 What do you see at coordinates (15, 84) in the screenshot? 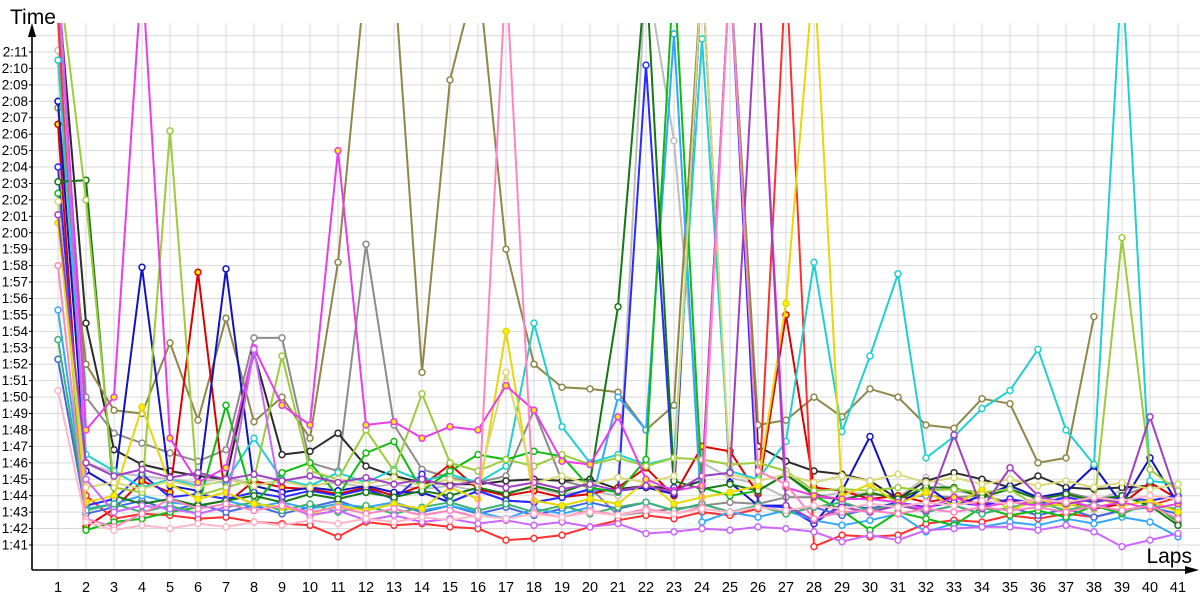
I see `svg-text: 2:09` at bounding box center [15, 84].